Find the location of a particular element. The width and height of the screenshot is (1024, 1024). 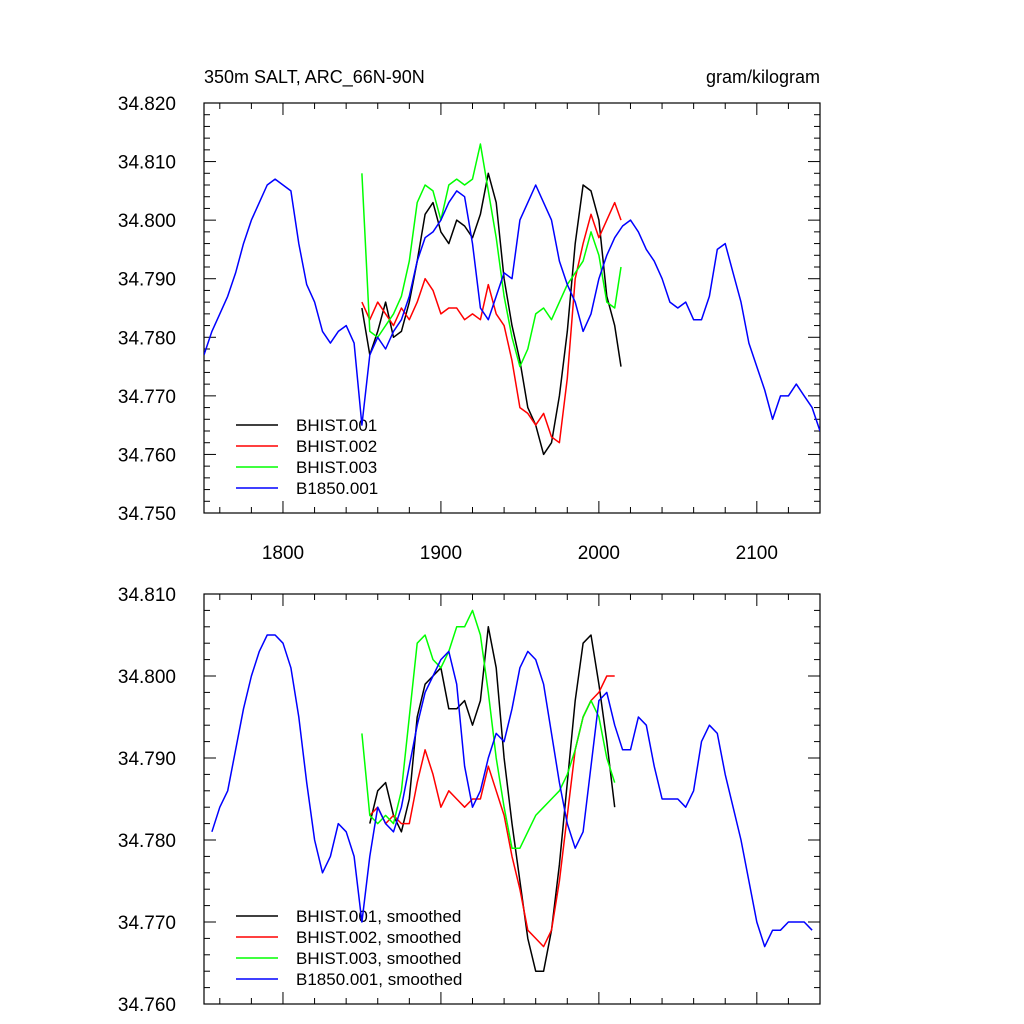

x-tick-label: 2100 is located at coordinates (757, 553).